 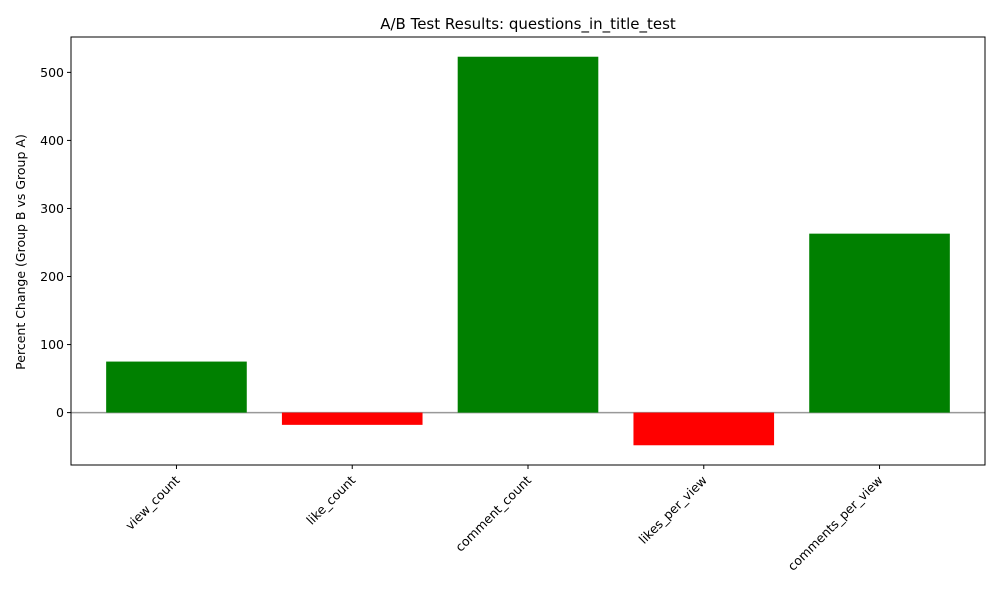 What do you see at coordinates (52, 208) in the screenshot?
I see `y-tick-label: 300` at bounding box center [52, 208].